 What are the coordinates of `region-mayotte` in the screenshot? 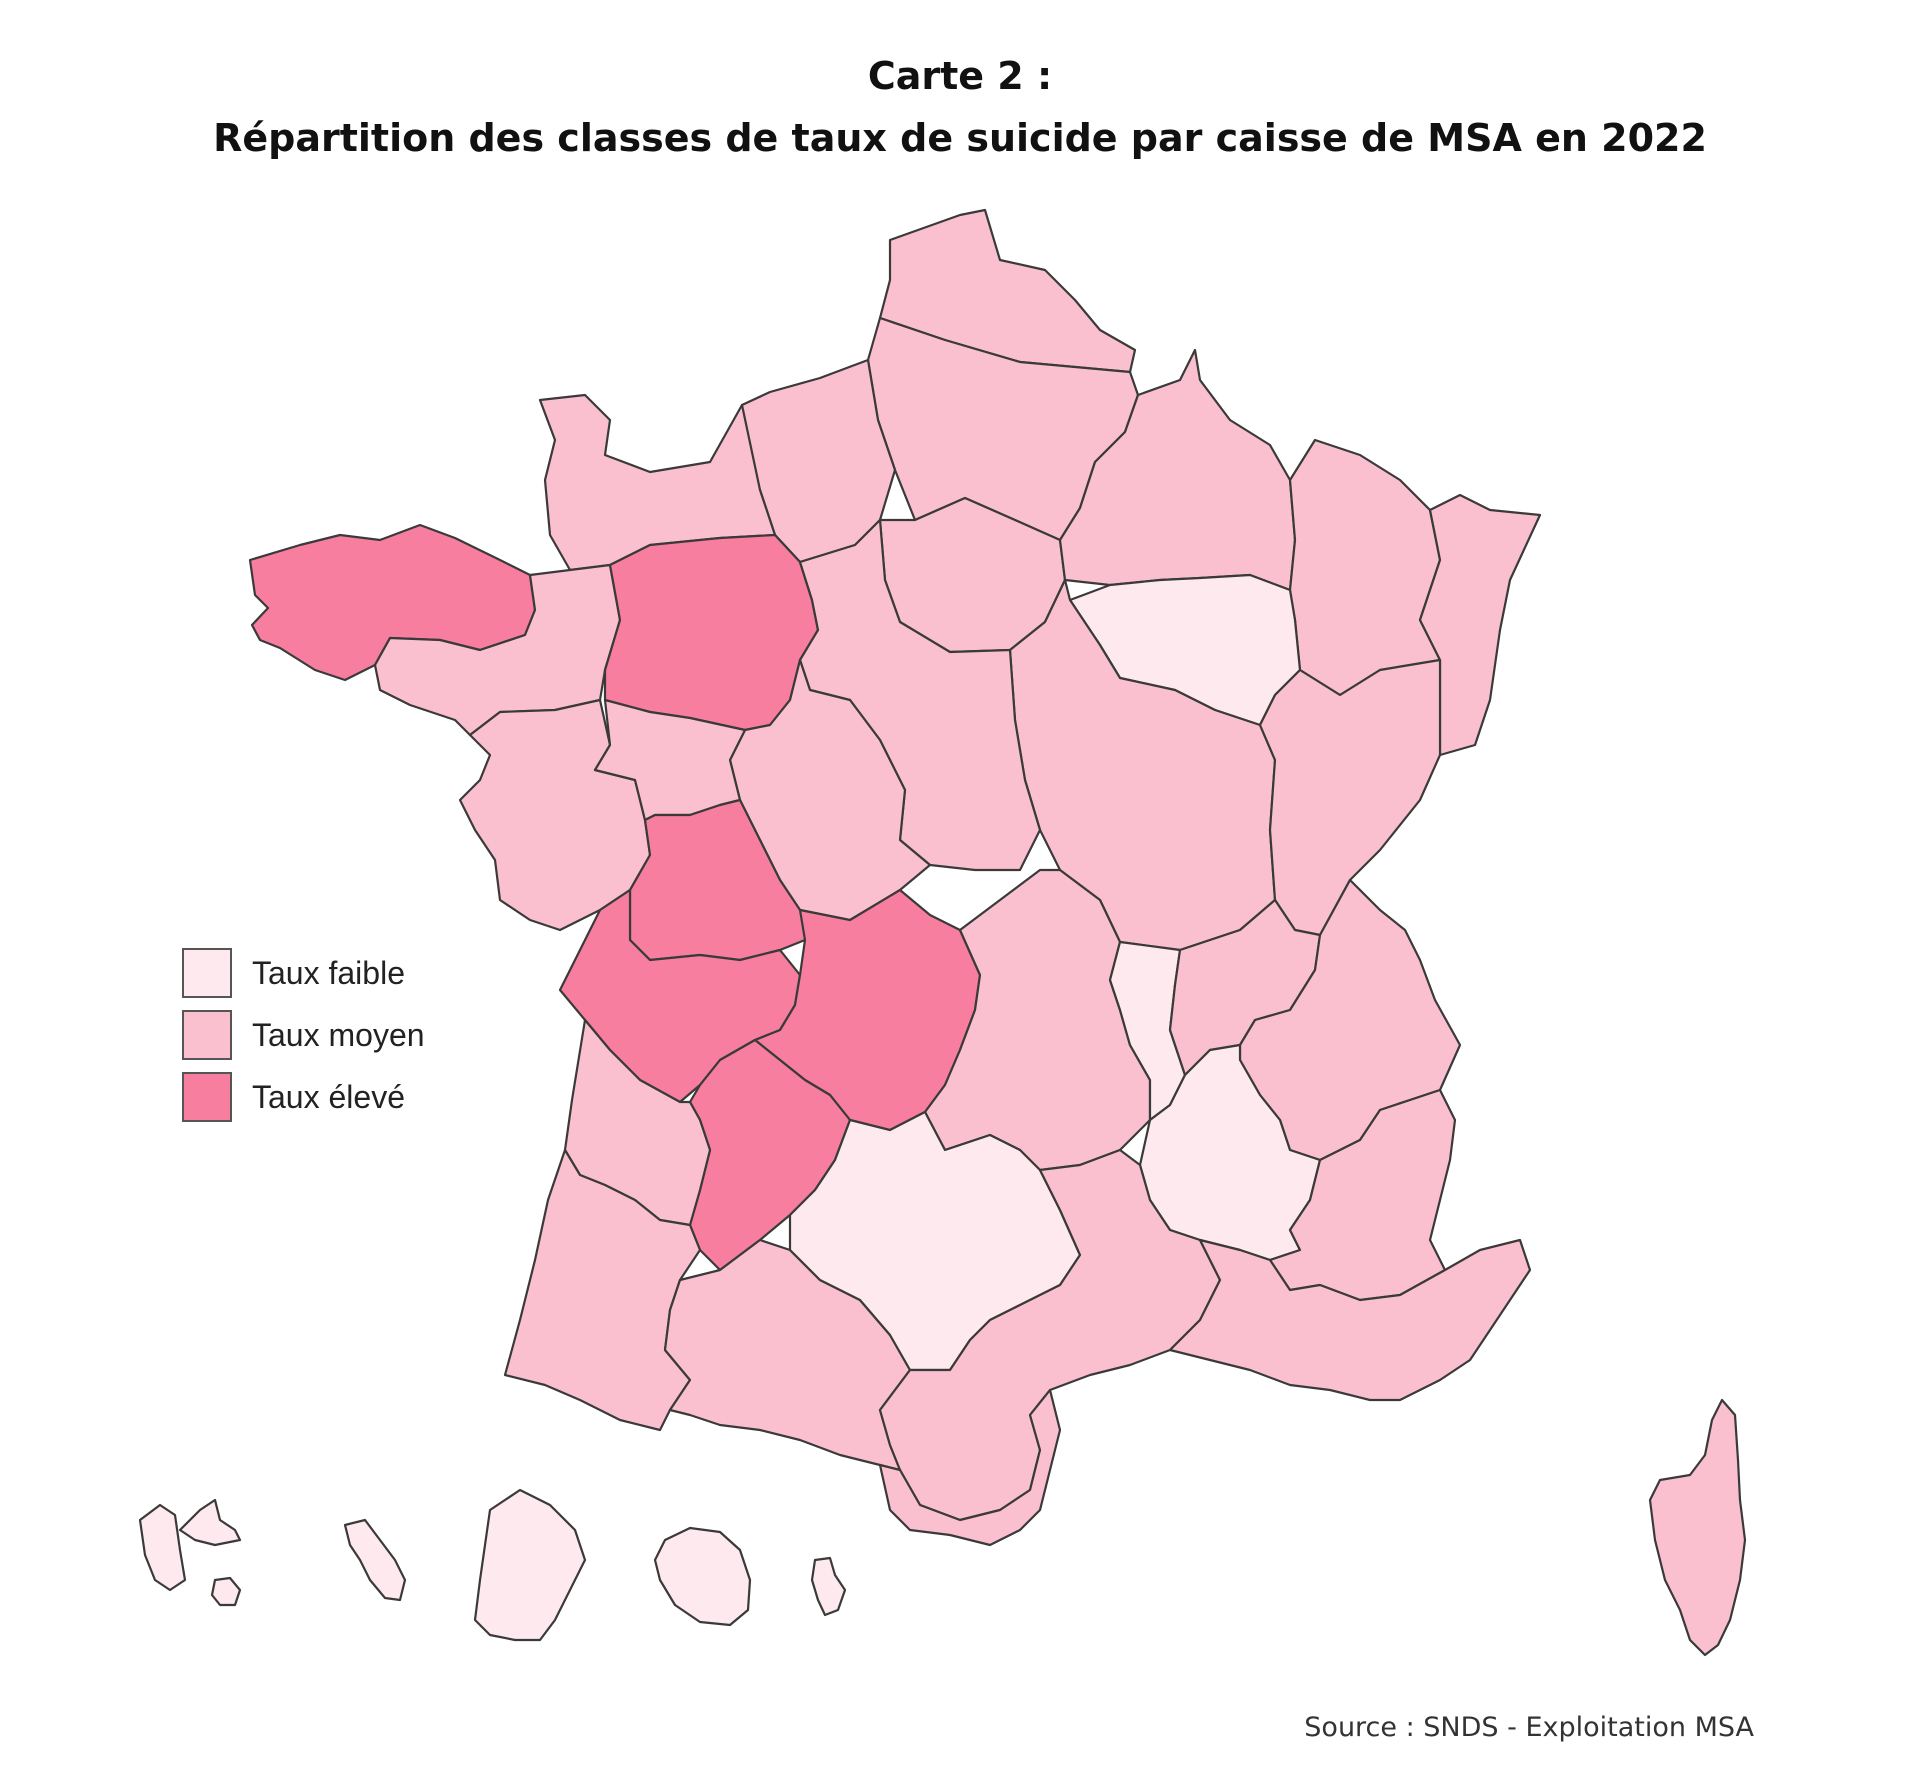 It's located at (828, 1586).